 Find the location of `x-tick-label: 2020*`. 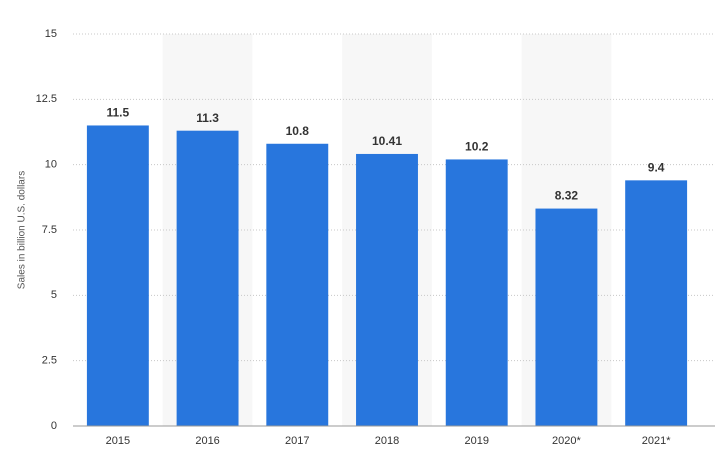

x-tick-label: 2020* is located at coordinates (566, 441).